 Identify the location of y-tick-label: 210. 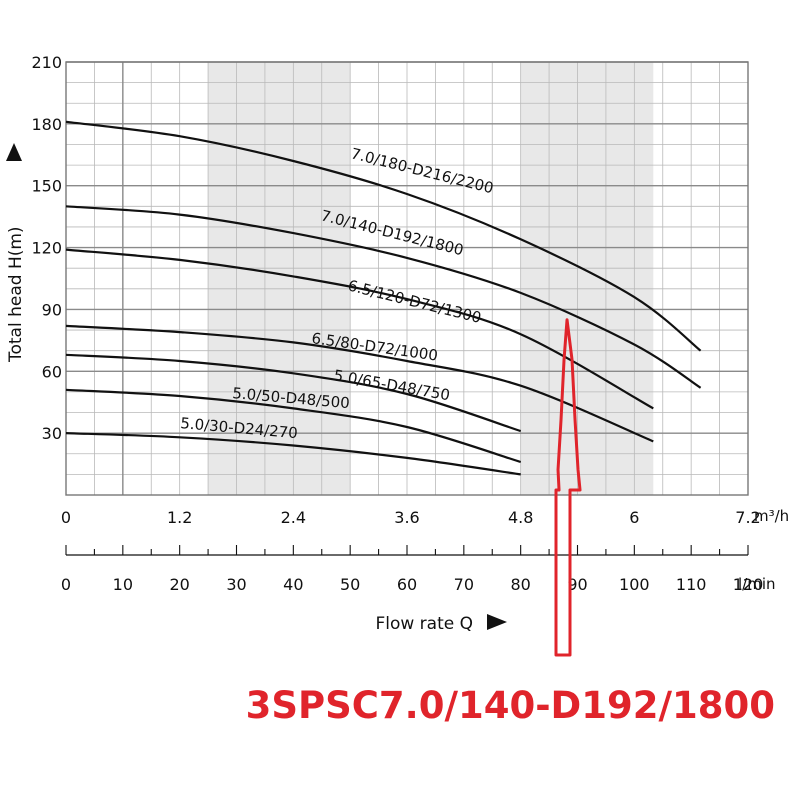
(46, 62).